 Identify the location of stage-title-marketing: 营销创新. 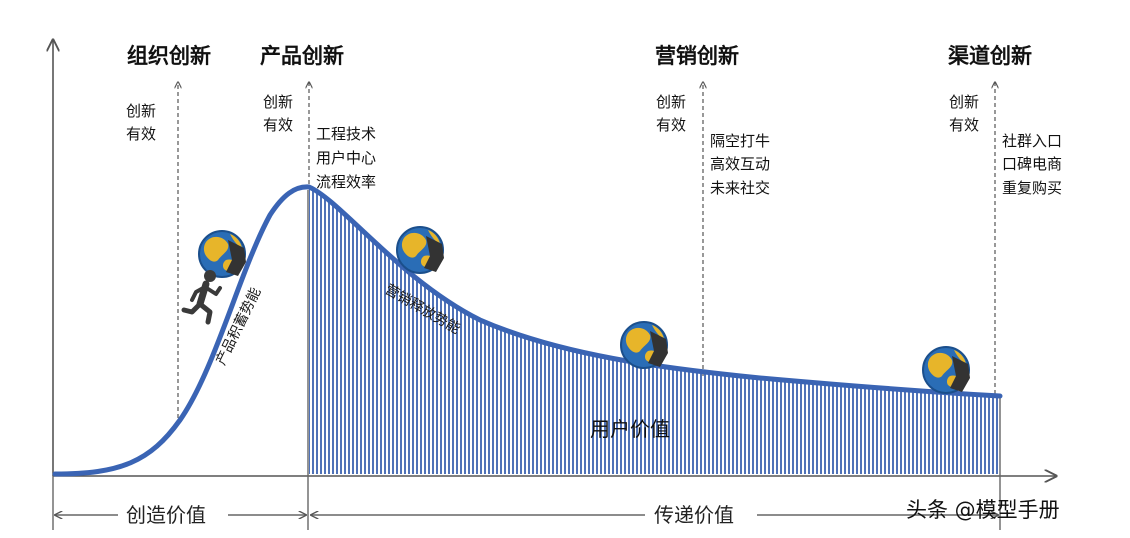
(697, 56).